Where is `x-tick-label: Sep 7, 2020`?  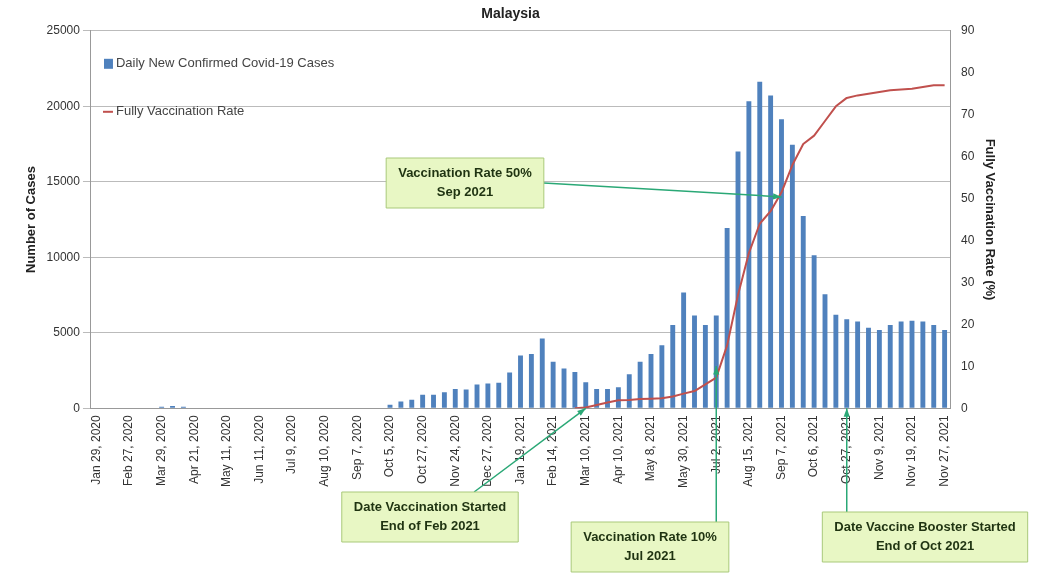 x-tick-label: Sep 7, 2020 is located at coordinates (356, 447).